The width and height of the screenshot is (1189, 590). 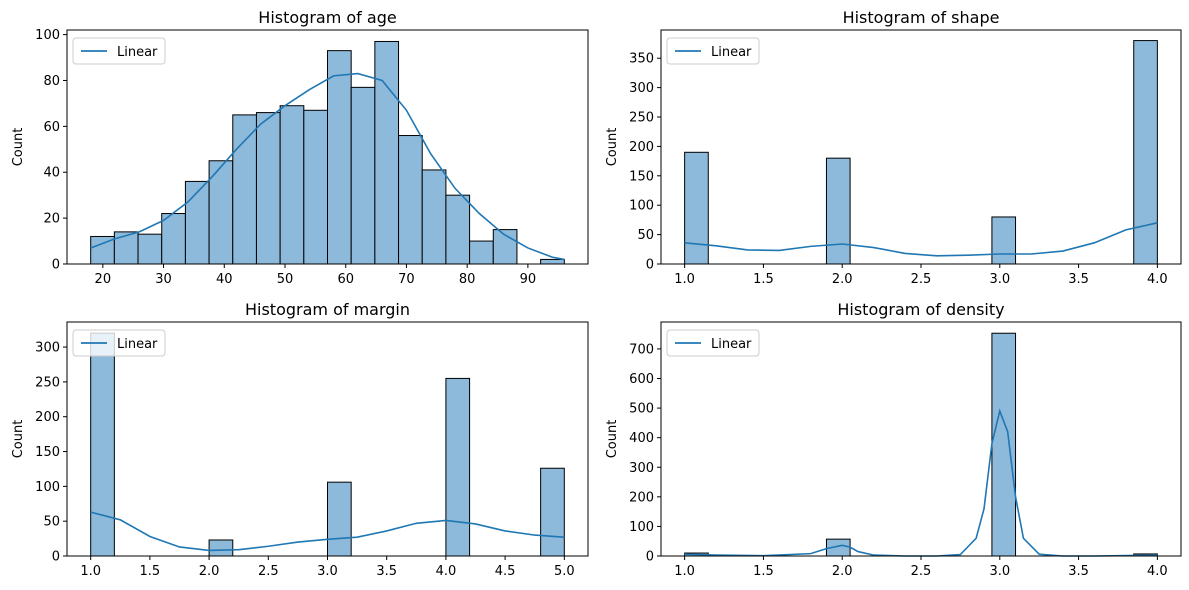 I want to click on chart-shape-ytick-label: 350, so click(x=641, y=59).